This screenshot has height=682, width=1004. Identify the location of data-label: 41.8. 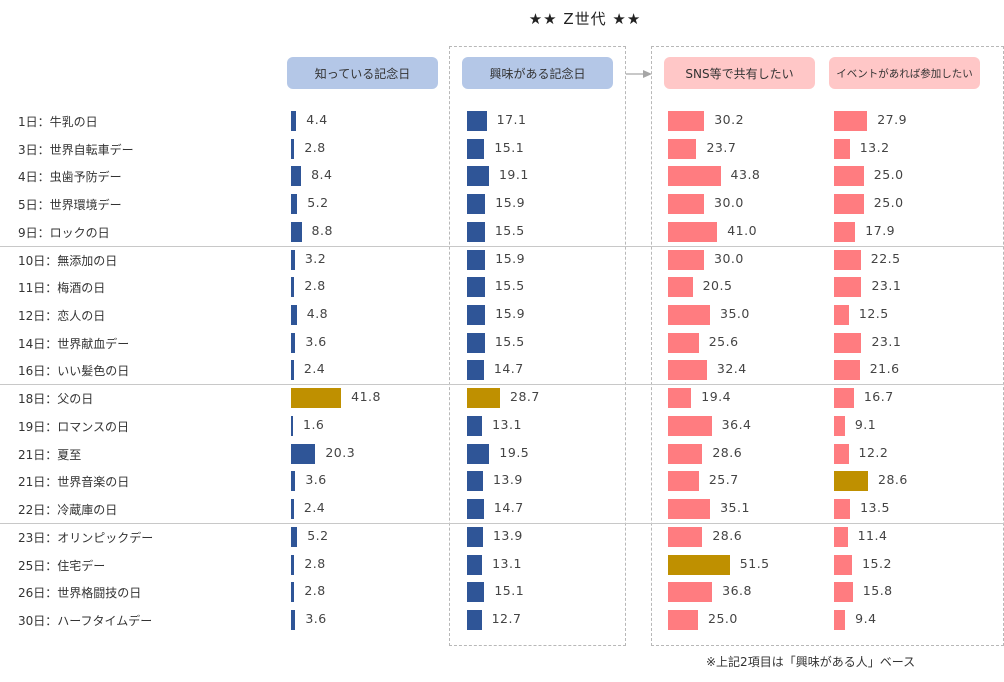
(366, 397).